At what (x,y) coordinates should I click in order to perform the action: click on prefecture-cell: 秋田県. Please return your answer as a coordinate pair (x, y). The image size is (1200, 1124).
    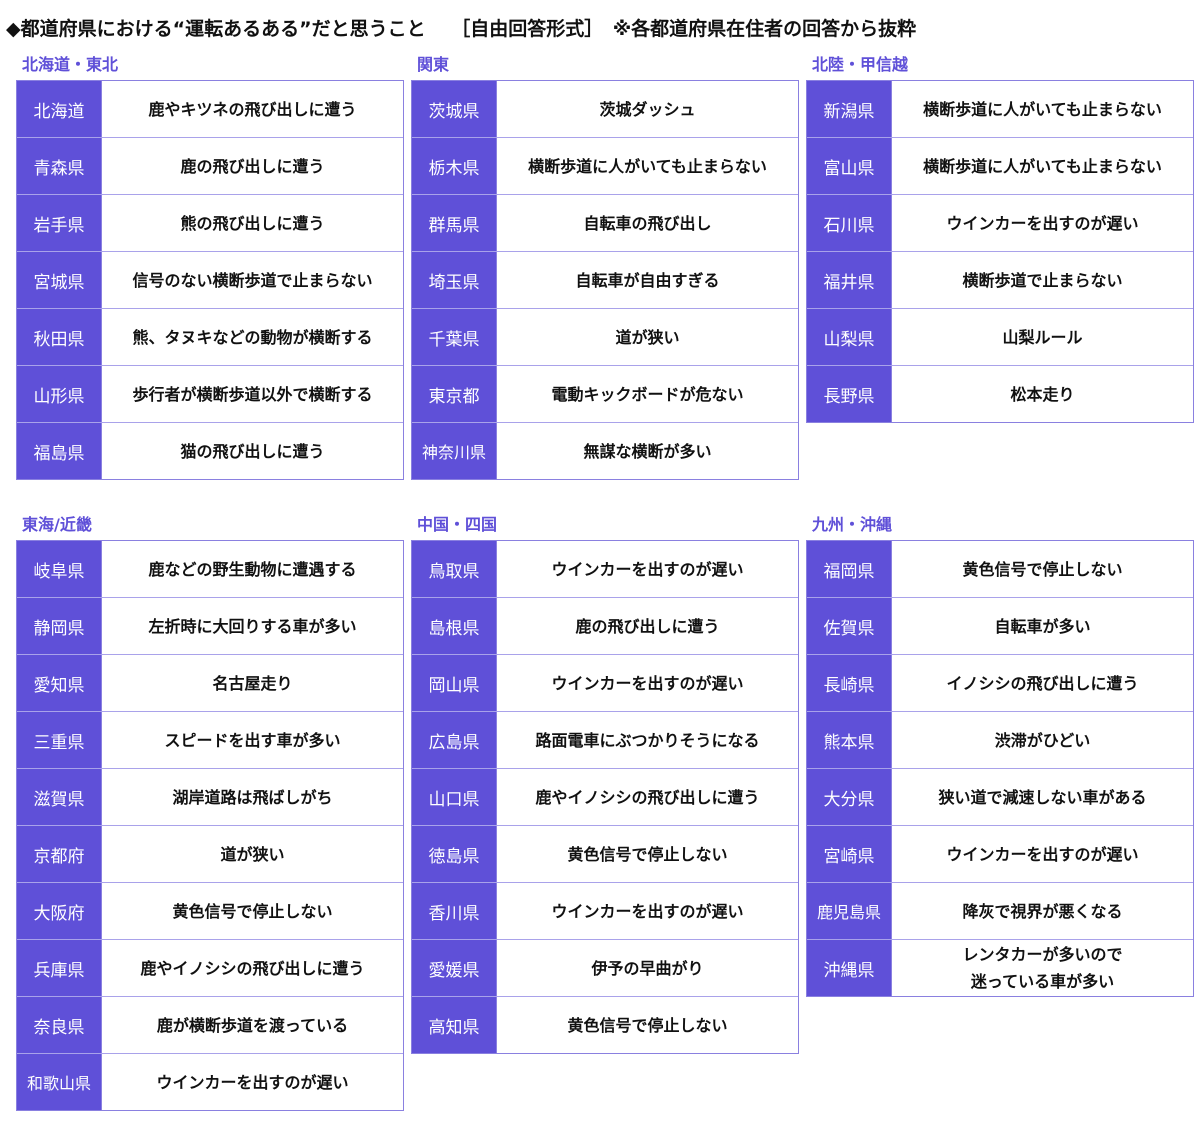
    Looking at the image, I should click on (59, 337).